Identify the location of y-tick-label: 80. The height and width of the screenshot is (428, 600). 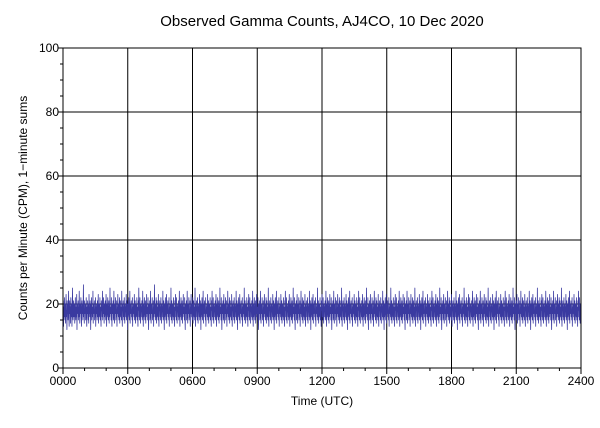
(53, 112).